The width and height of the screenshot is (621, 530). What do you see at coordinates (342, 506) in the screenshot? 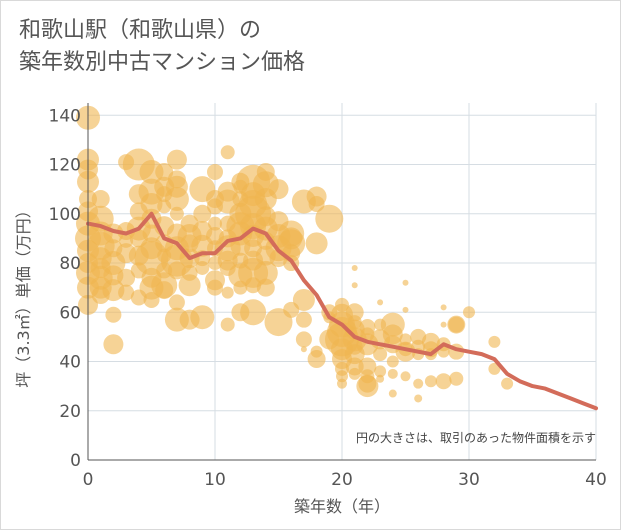
I see `x-axis-title: 築年数（年）` at bounding box center [342, 506].